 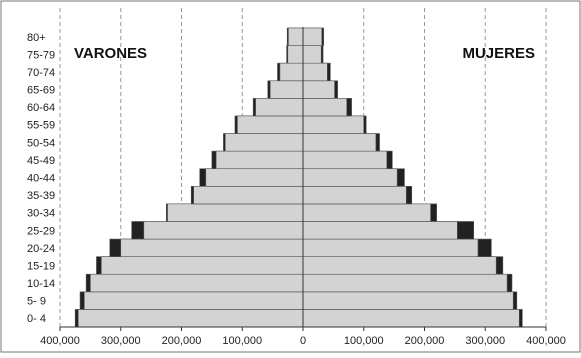 I want to click on age-group-label: 65-69, so click(x=41, y=91).